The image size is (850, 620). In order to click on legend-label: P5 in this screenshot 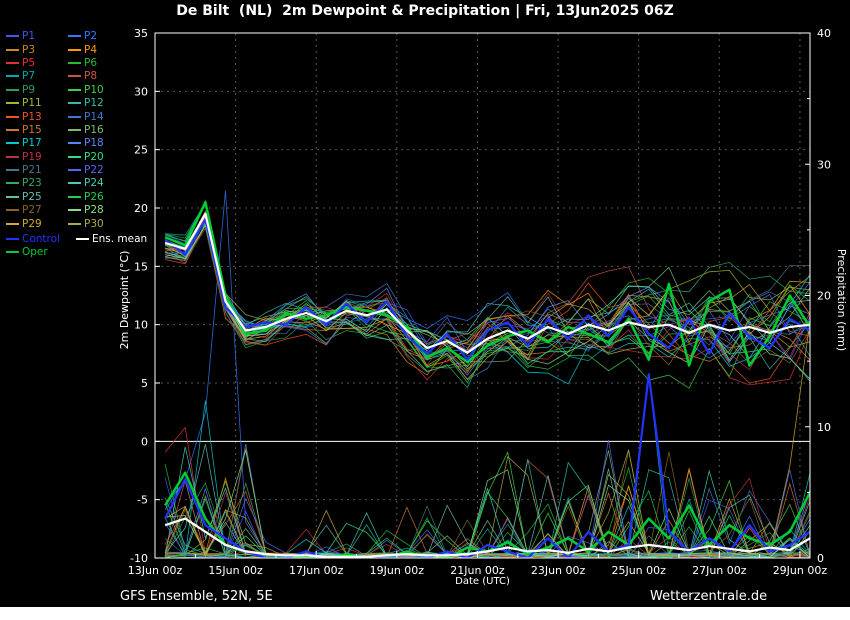, I will do `click(29, 62)`.